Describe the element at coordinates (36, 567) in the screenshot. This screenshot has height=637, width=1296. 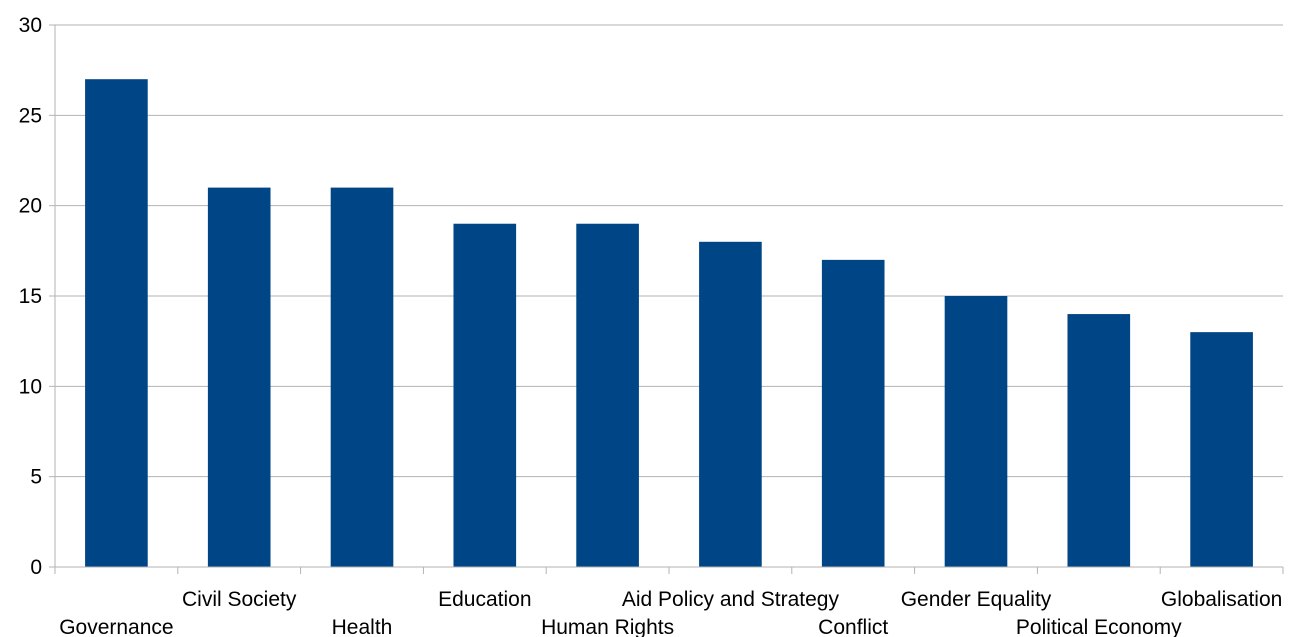
I see `y-tick-label: 0` at that location.